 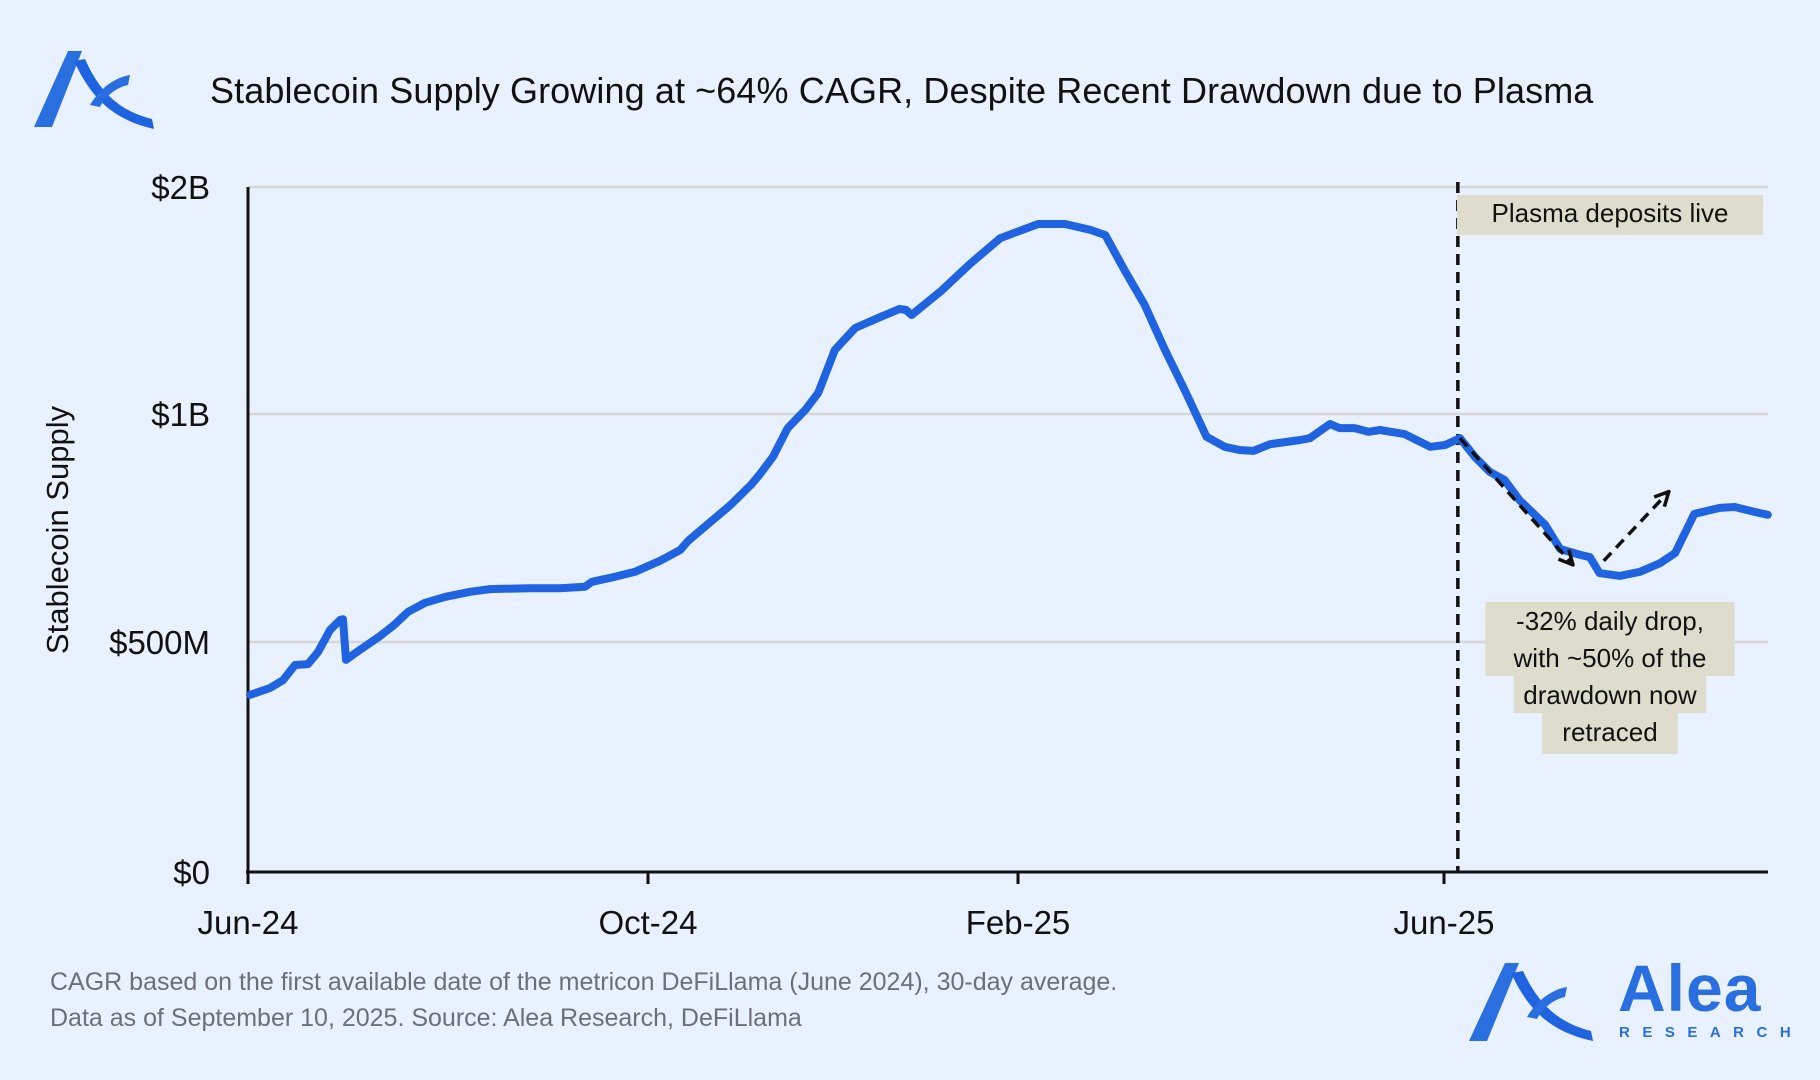 What do you see at coordinates (1018, 922) in the screenshot?
I see `x-tick-label: Feb-25` at bounding box center [1018, 922].